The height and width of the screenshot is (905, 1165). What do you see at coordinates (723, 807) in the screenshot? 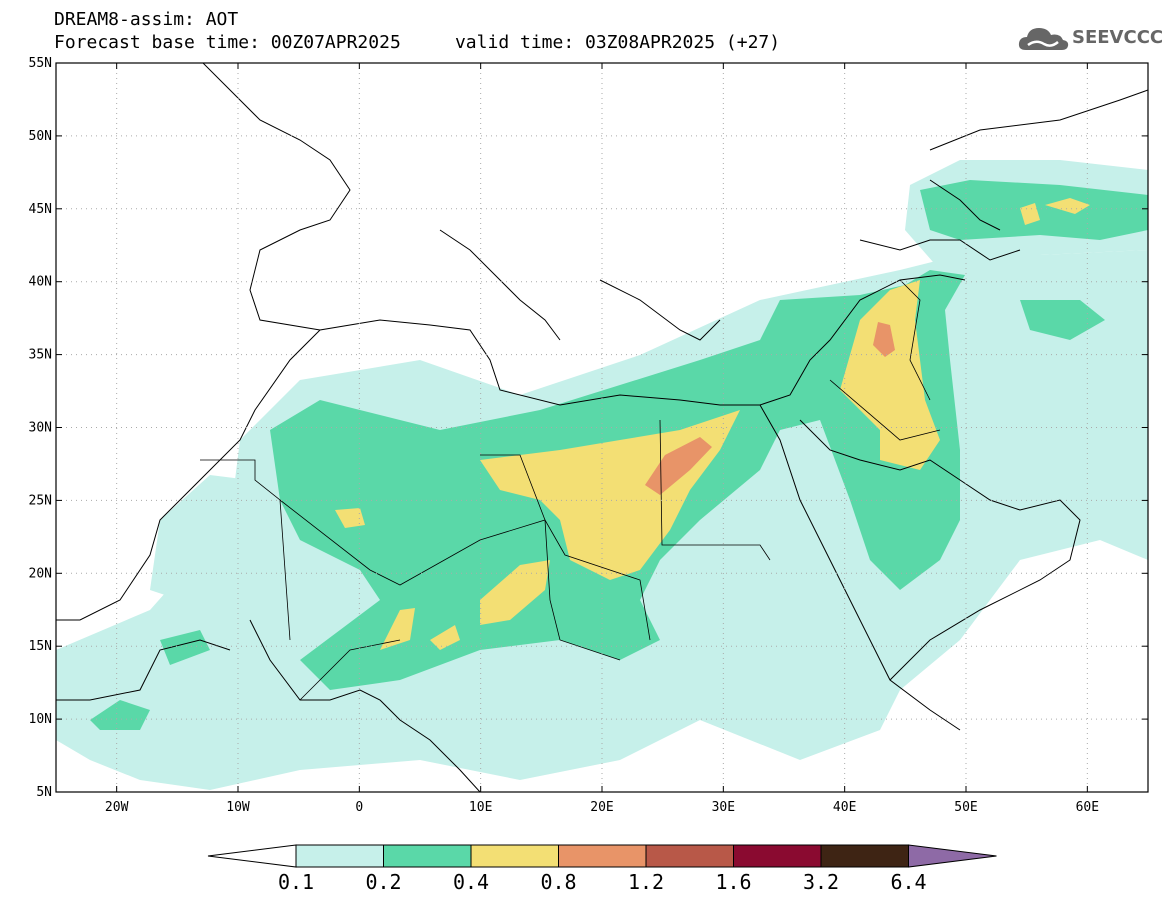
I see `lon-label: 30E` at bounding box center [723, 807].